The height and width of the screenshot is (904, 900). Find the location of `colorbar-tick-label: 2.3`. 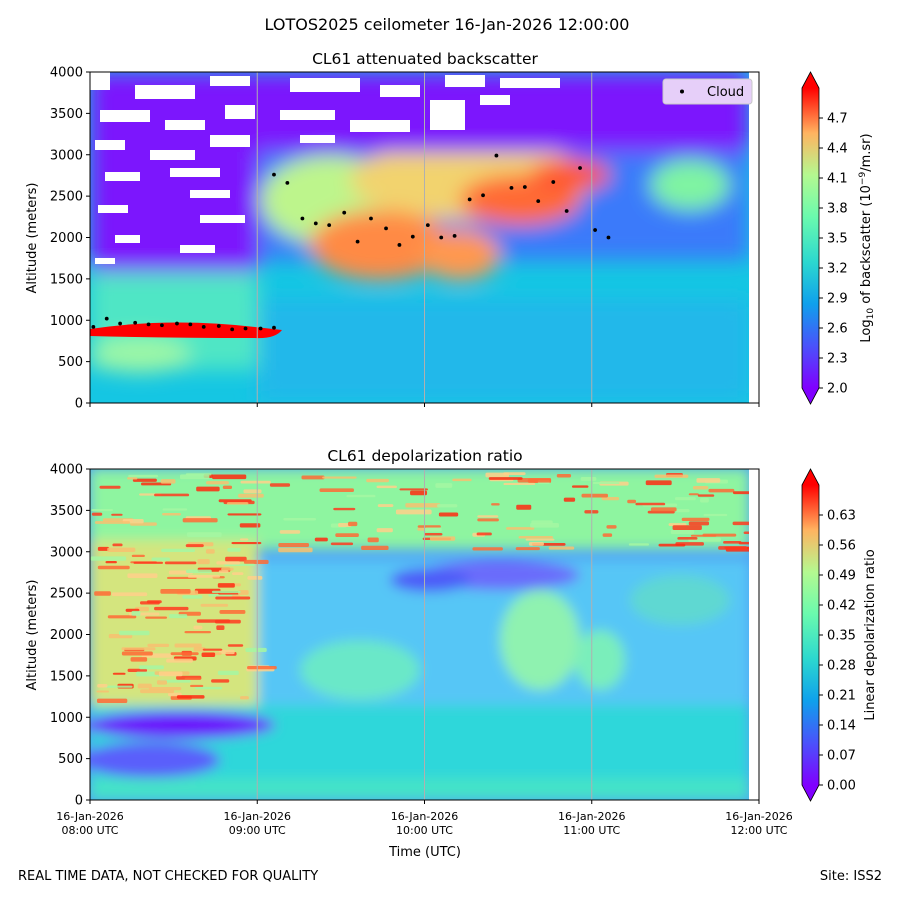

colorbar-tick-label: 2.3 is located at coordinates (837, 359).